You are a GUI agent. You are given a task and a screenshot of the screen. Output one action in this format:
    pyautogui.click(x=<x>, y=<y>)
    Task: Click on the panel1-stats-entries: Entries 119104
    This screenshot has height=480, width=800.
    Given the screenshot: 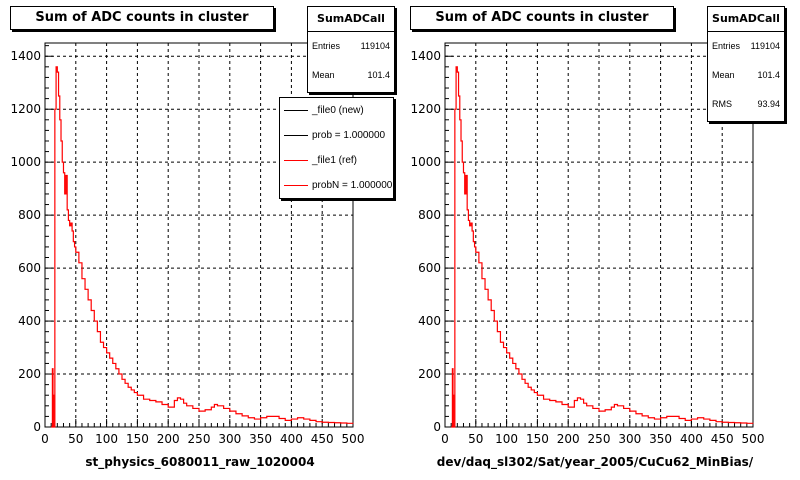 What is the action you would take?
    pyautogui.click(x=351, y=46)
    